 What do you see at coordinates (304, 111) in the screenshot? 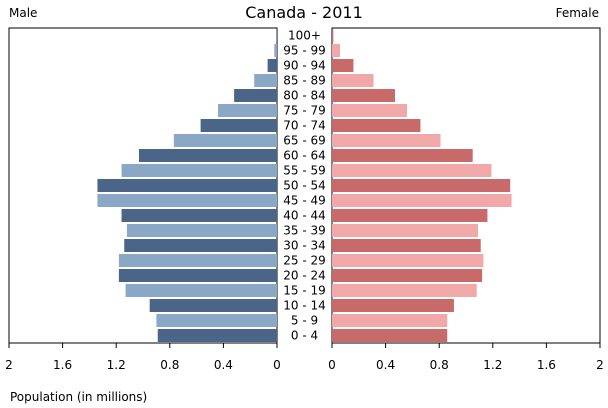
I see `age-group-label: 75 - 79` at bounding box center [304, 111].